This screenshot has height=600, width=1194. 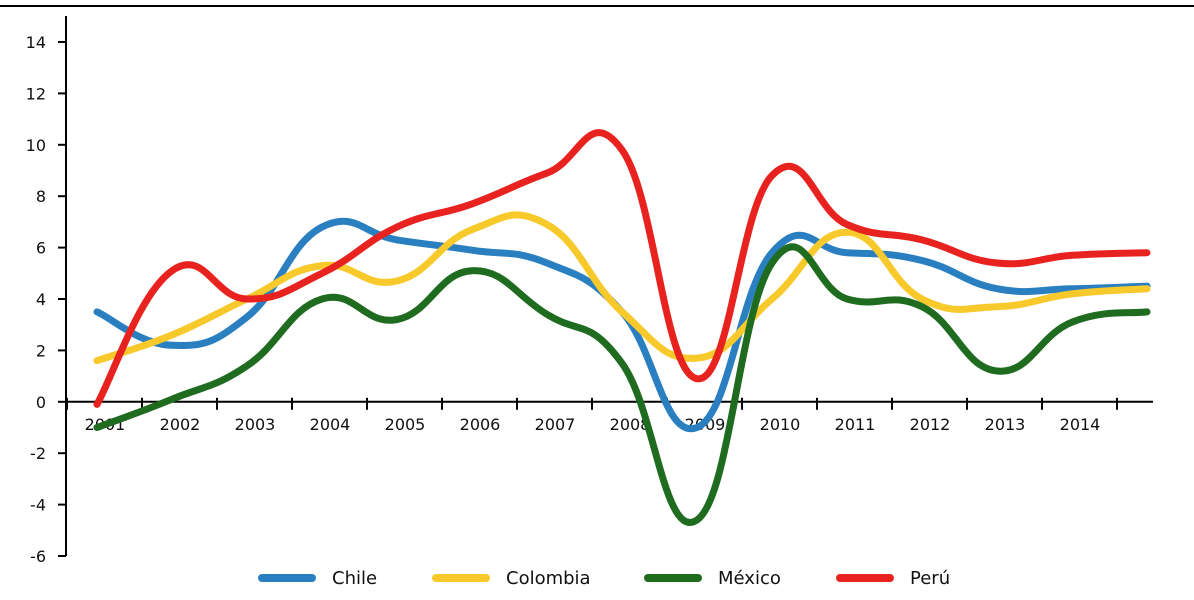 What do you see at coordinates (38, 505) in the screenshot?
I see `y-tick-label: -4` at bounding box center [38, 505].